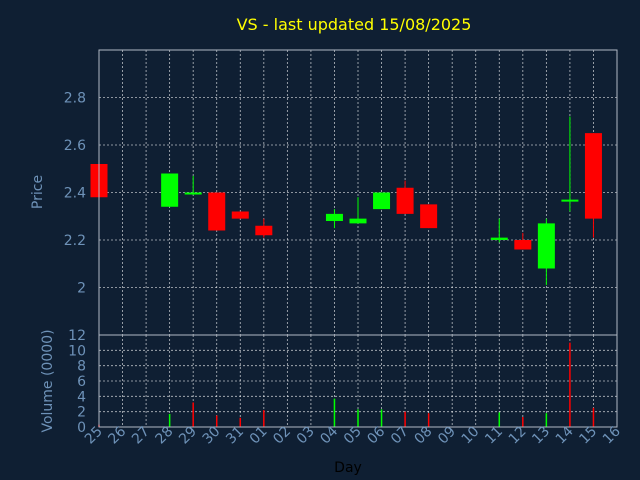 Image resolution: width=640 pixels, height=480 pixels. What do you see at coordinates (75, 241) in the screenshot?
I see `price-y-tick-label: 2.2` at bounding box center [75, 241].